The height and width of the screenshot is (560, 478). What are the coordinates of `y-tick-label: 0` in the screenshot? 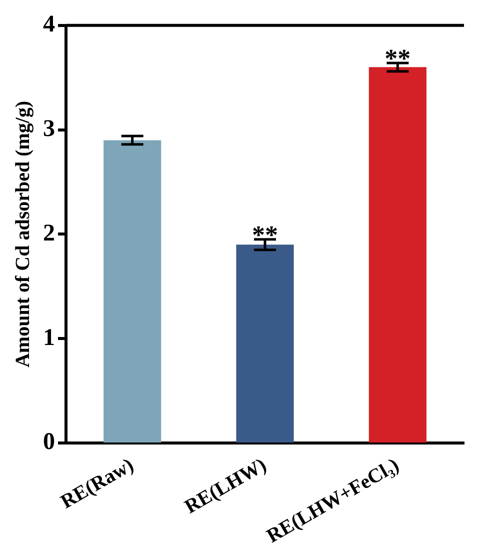 It's located at (49, 442).